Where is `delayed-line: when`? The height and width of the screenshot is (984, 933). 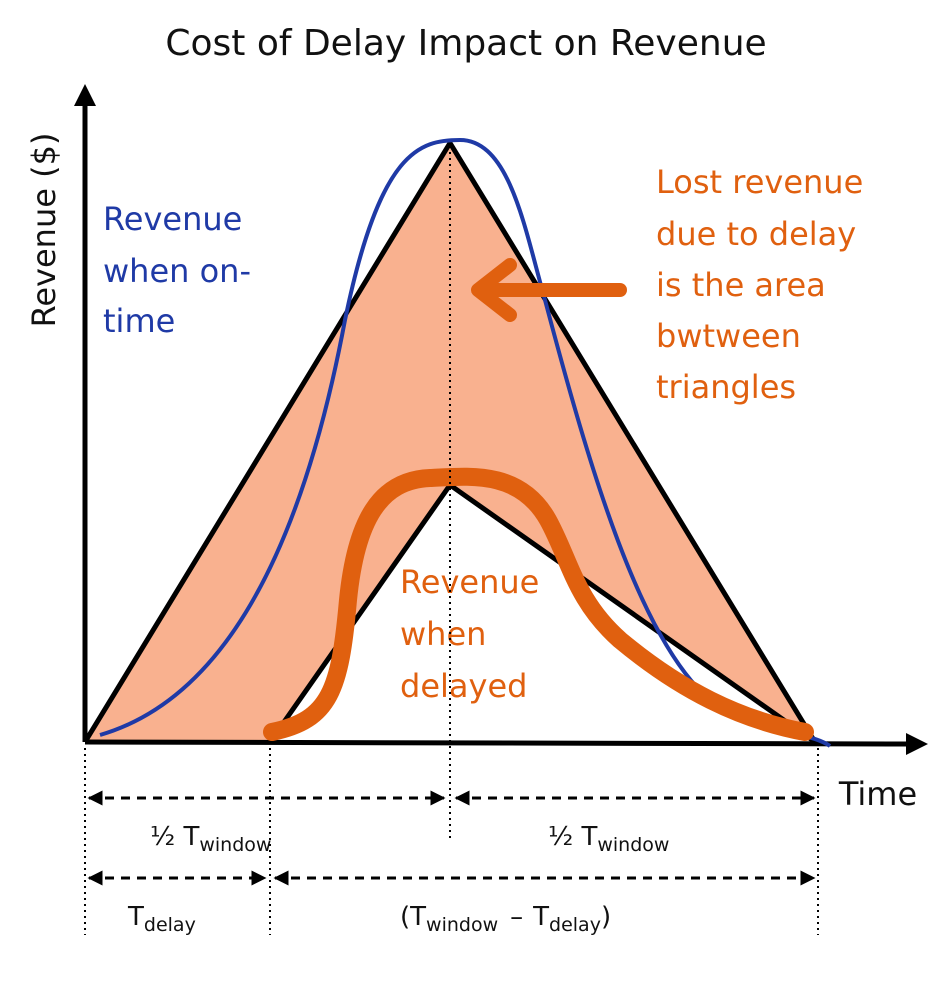
delayed-line: when is located at coordinates (443, 634).